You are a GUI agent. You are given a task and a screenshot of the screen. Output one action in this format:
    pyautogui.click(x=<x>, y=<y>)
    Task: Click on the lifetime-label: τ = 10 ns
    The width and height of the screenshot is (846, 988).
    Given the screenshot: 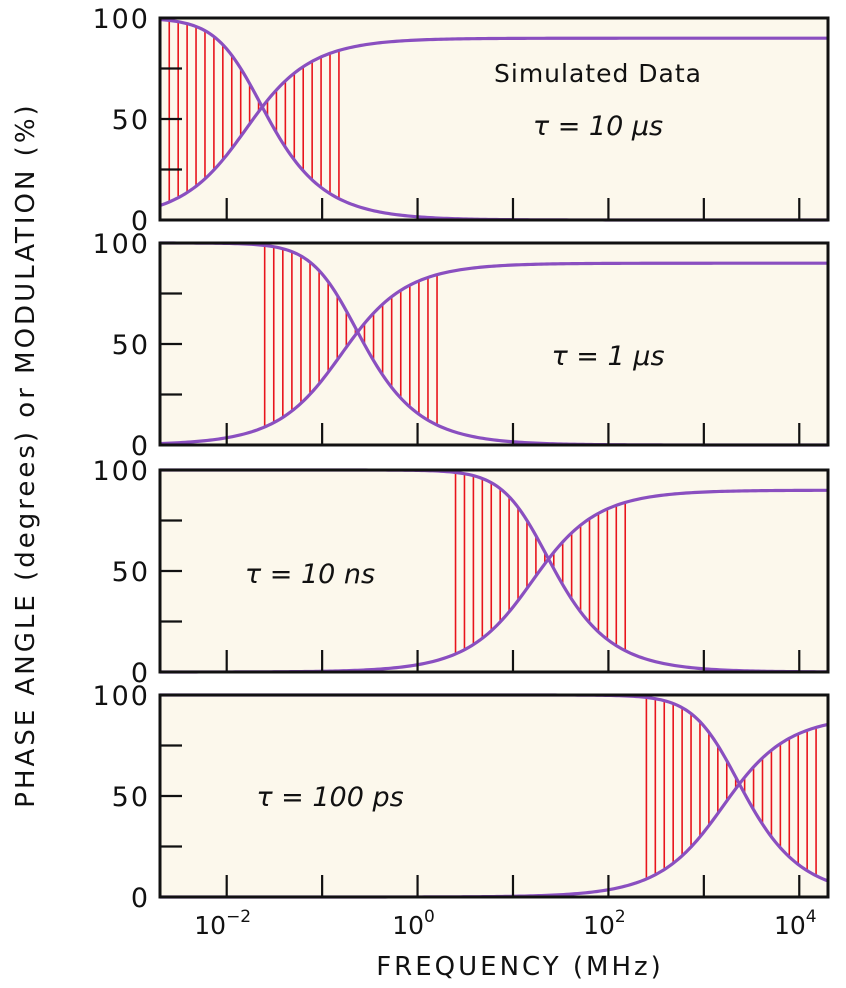 What is the action you would take?
    pyautogui.click(x=310, y=574)
    